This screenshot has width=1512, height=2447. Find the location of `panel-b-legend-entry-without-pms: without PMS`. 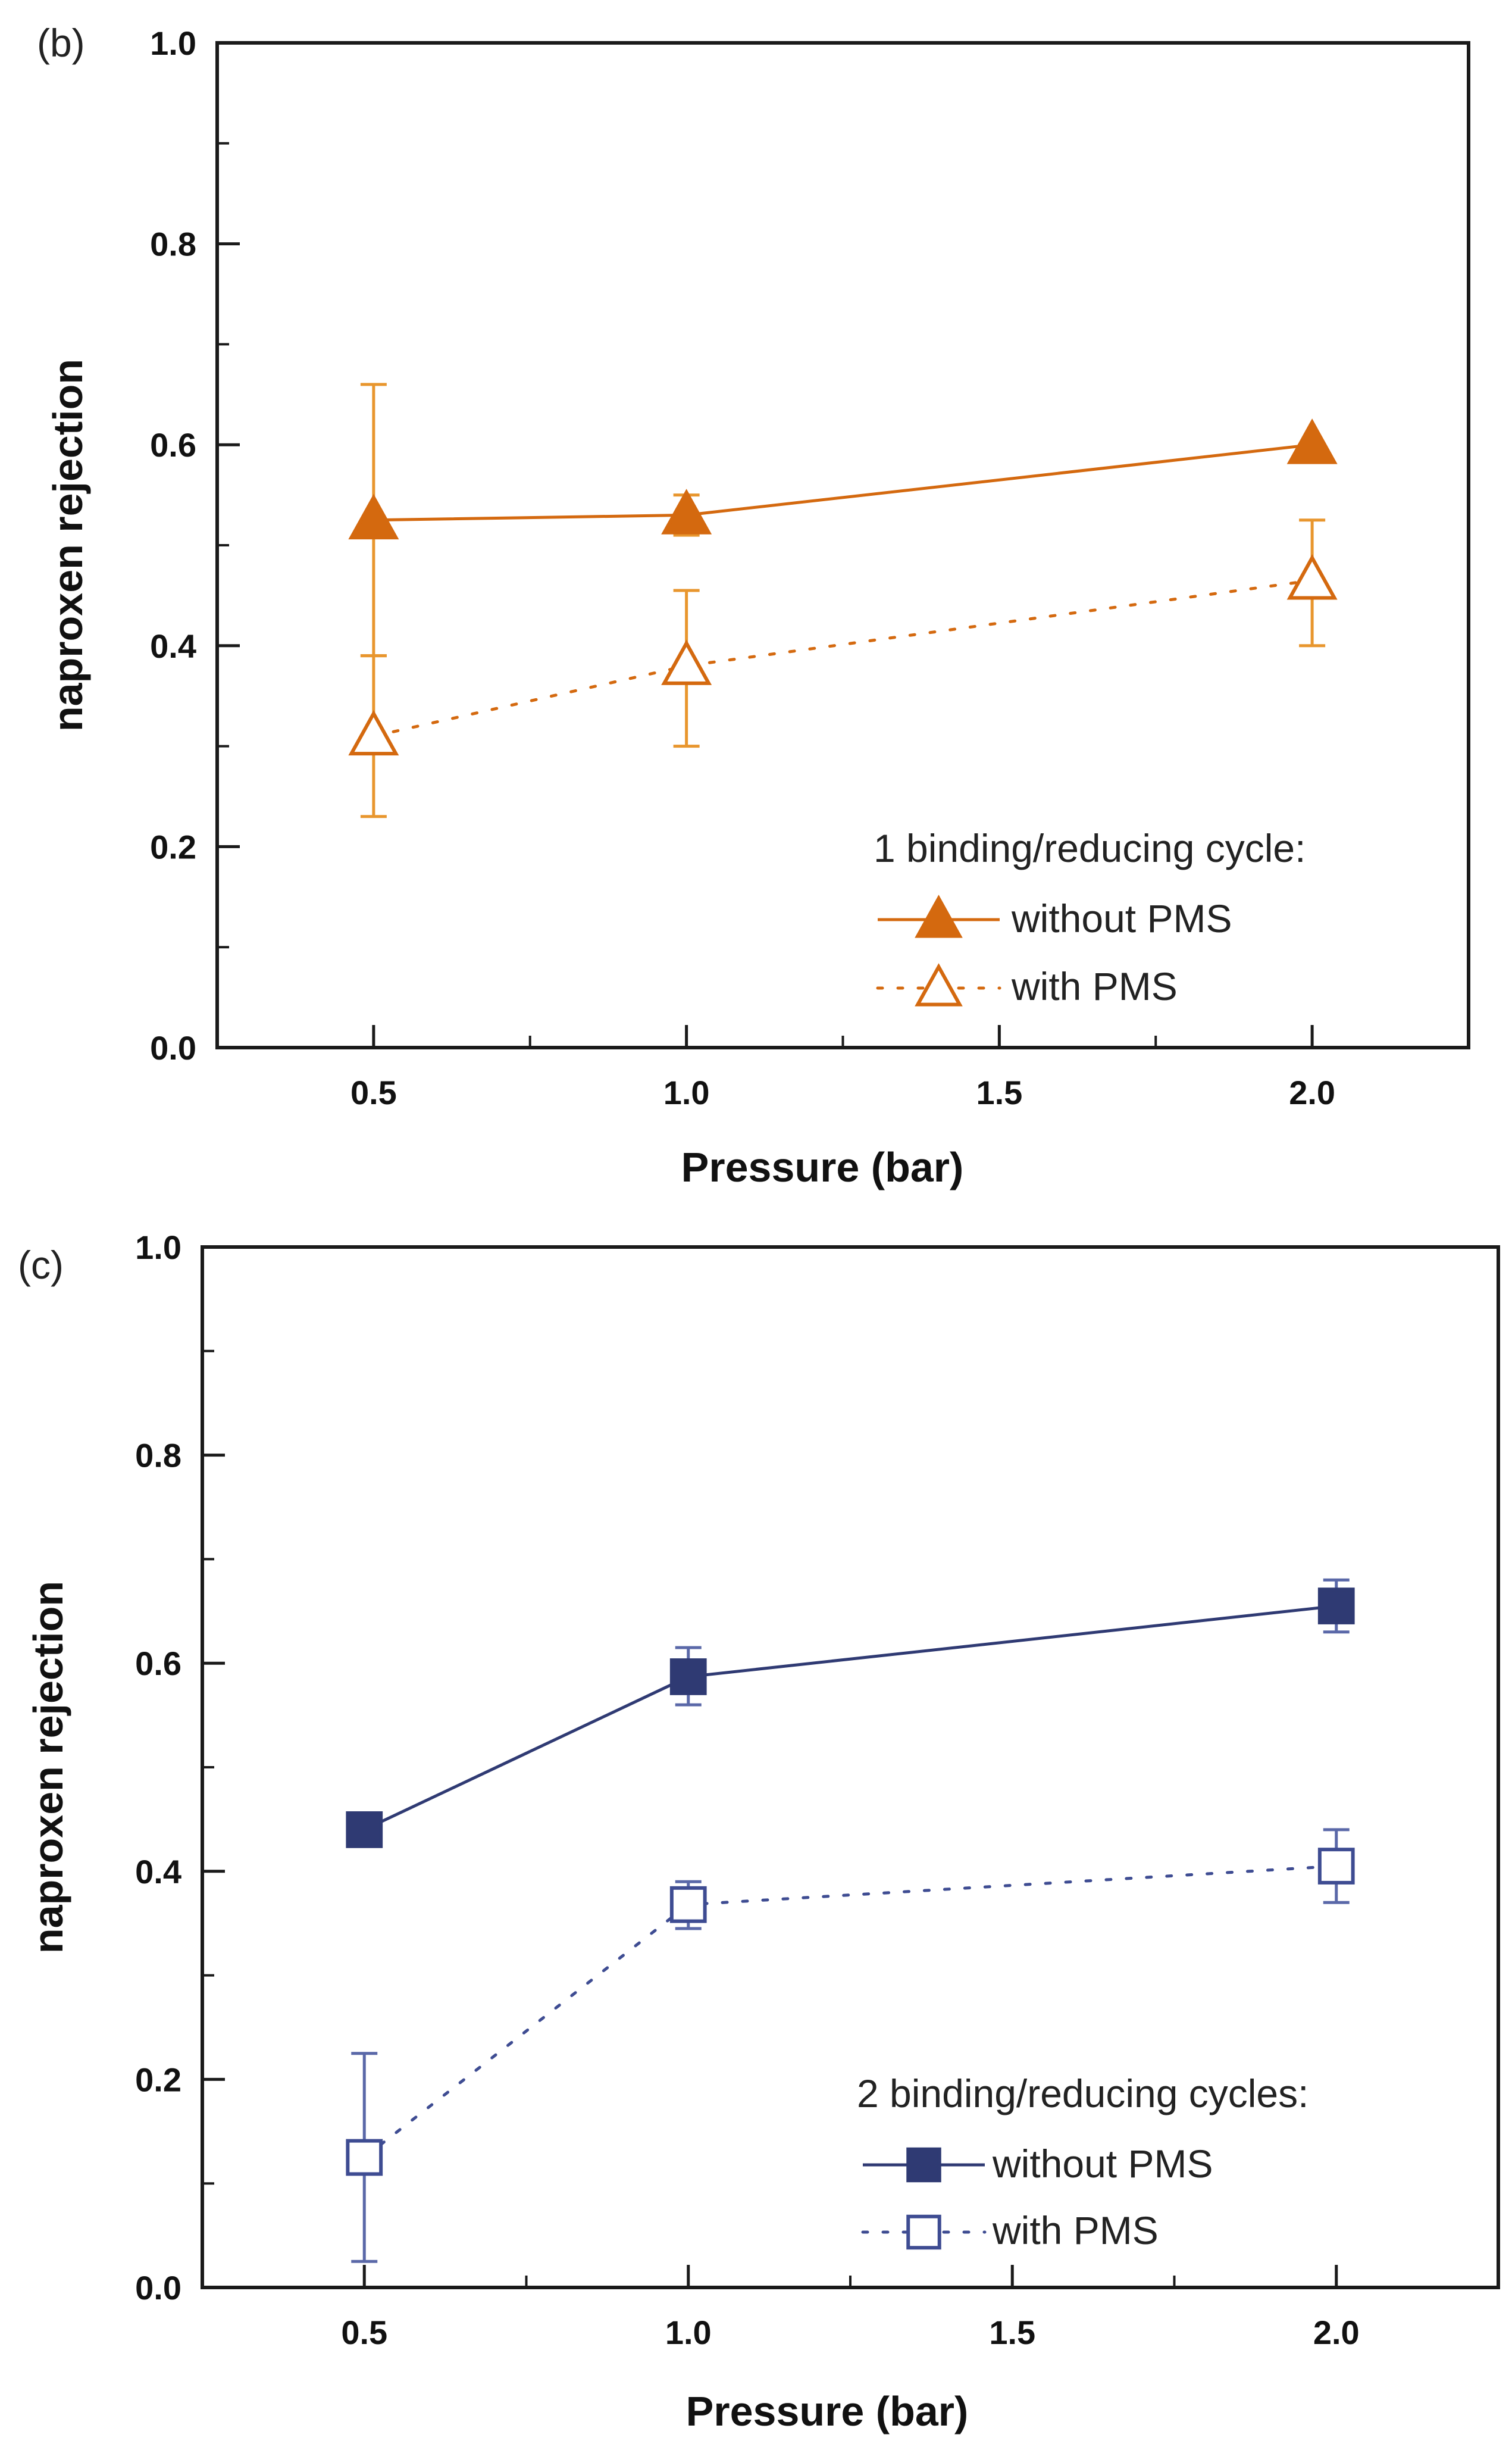

panel-b-legend-entry-without-pms: without PMS is located at coordinates (1055, 917).